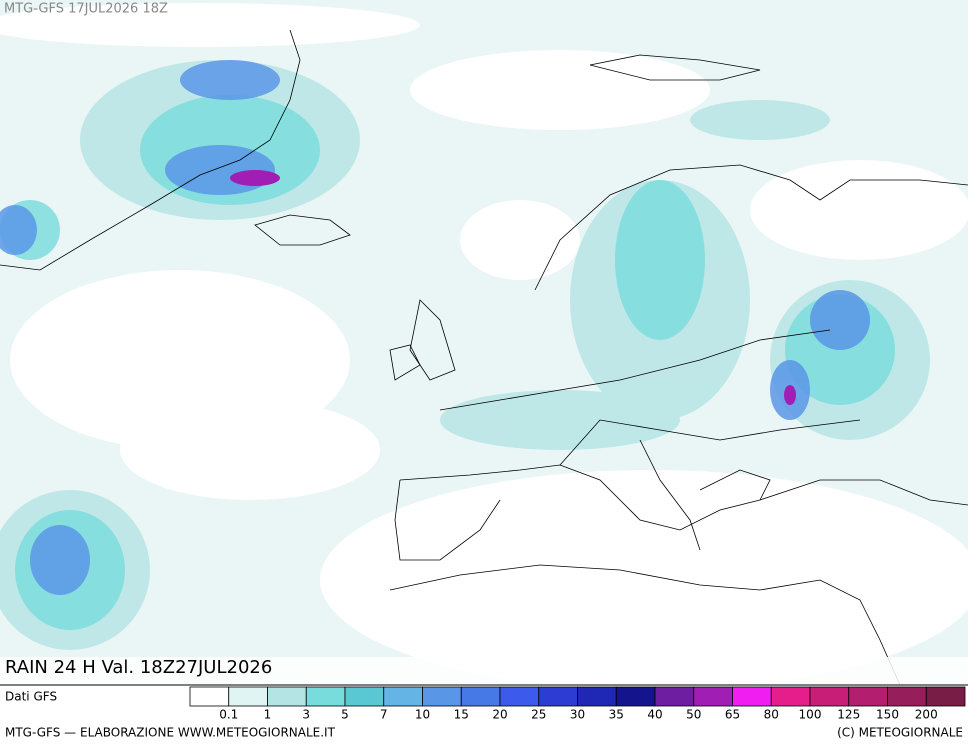 Image resolution: width=968 pixels, height=749 pixels. I want to click on legend-label: 150, so click(887, 715).